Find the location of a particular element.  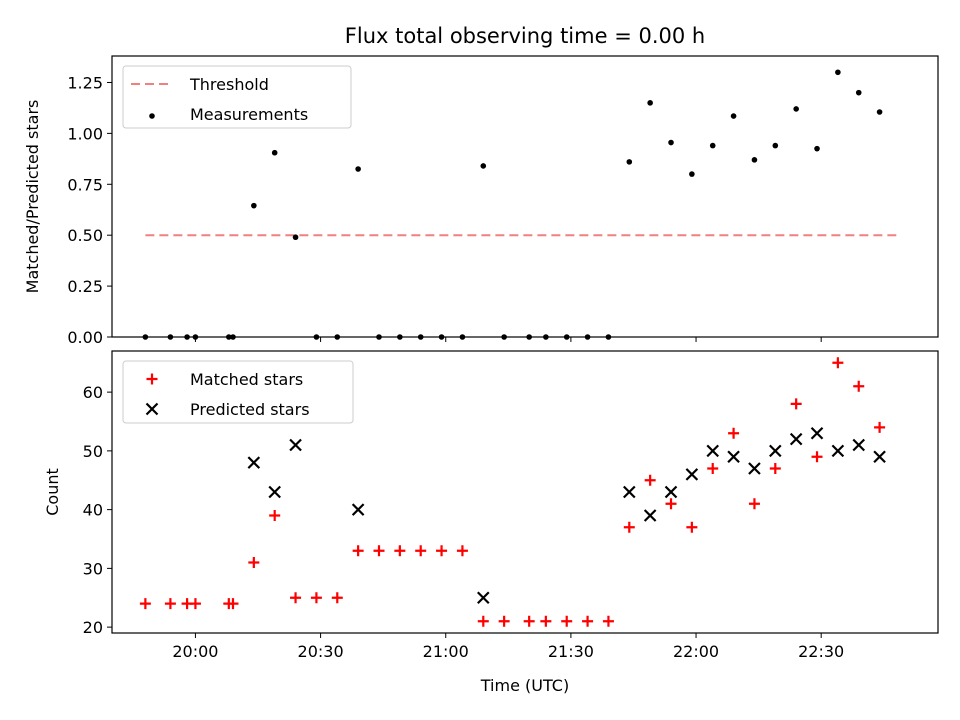

legend-label: Measurements is located at coordinates (249, 114).